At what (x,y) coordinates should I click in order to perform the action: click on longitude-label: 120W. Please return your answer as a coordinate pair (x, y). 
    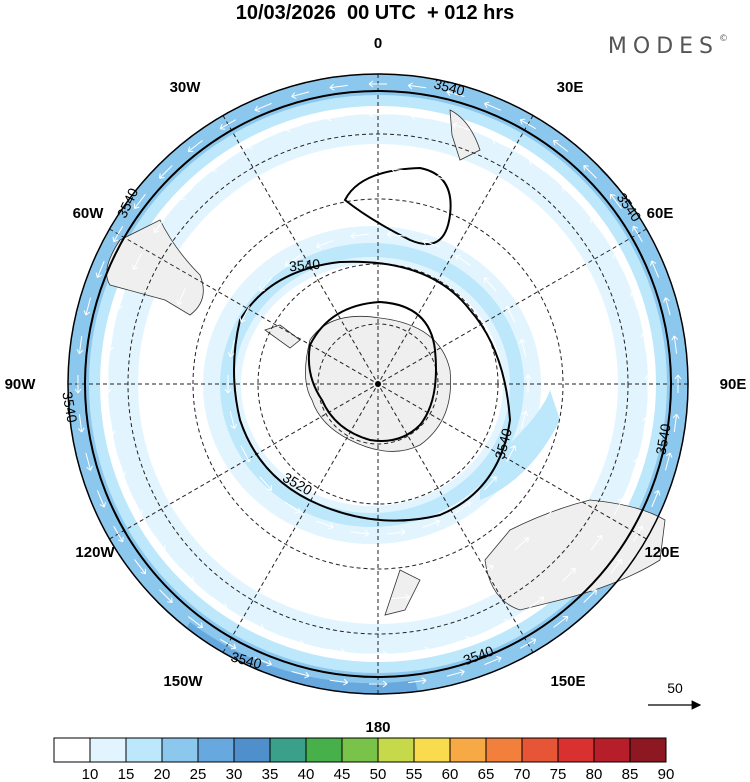
    Looking at the image, I should click on (95, 552).